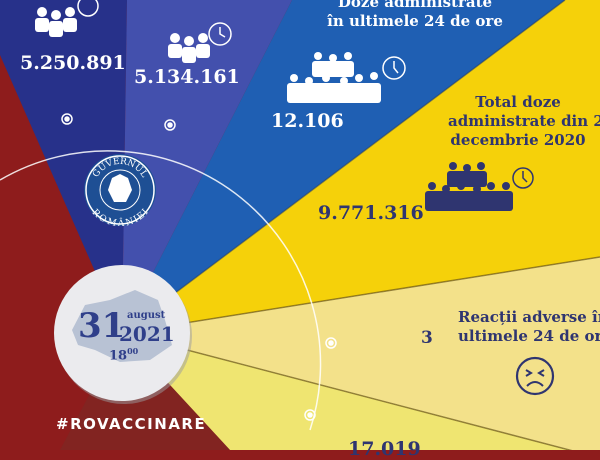 The width and height of the screenshot is (600, 460). What do you see at coordinates (415, 21) in the screenshot?
I see `label-line: în ultimele 24 de ore` at bounding box center [415, 21].